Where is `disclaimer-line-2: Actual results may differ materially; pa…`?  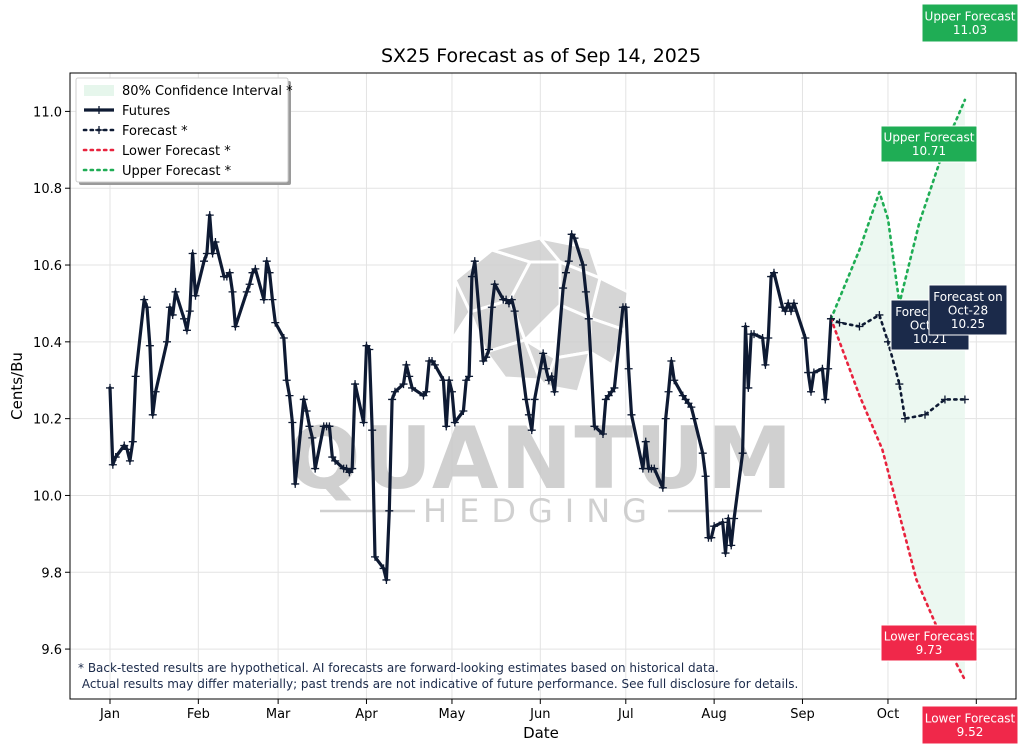 disclaimer-line-2: Actual results may differ materially; pa… is located at coordinates (438, 684).